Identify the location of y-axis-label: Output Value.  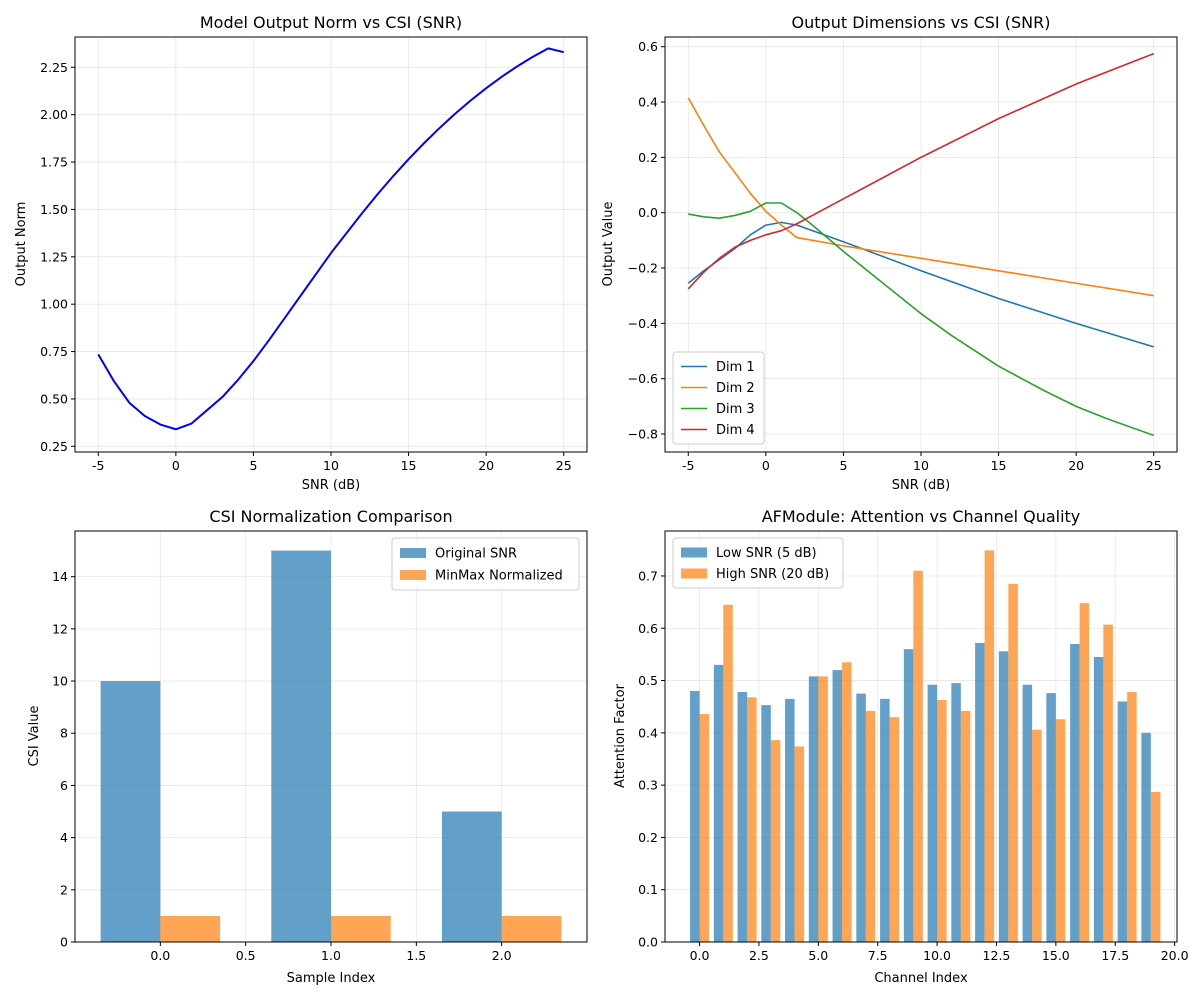
(608, 244).